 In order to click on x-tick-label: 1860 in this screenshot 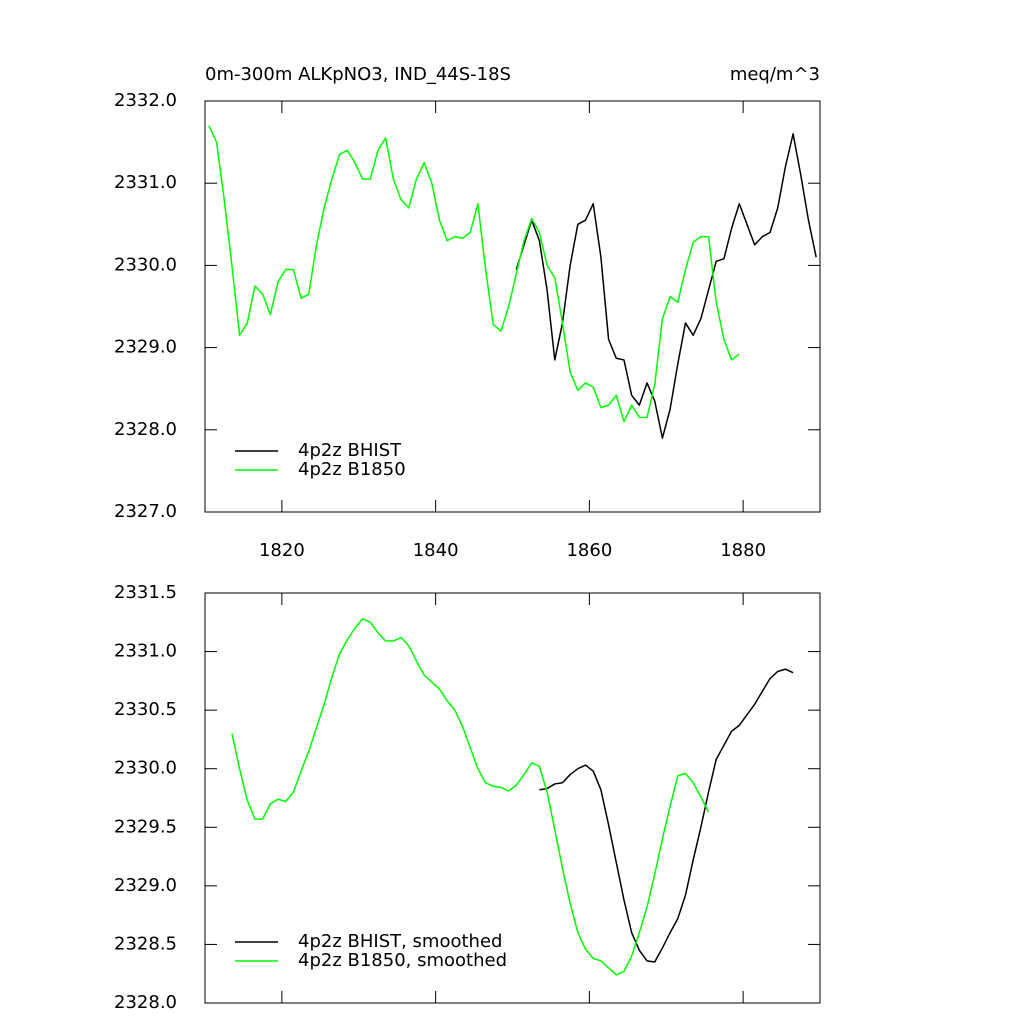, I will do `click(589, 550)`.